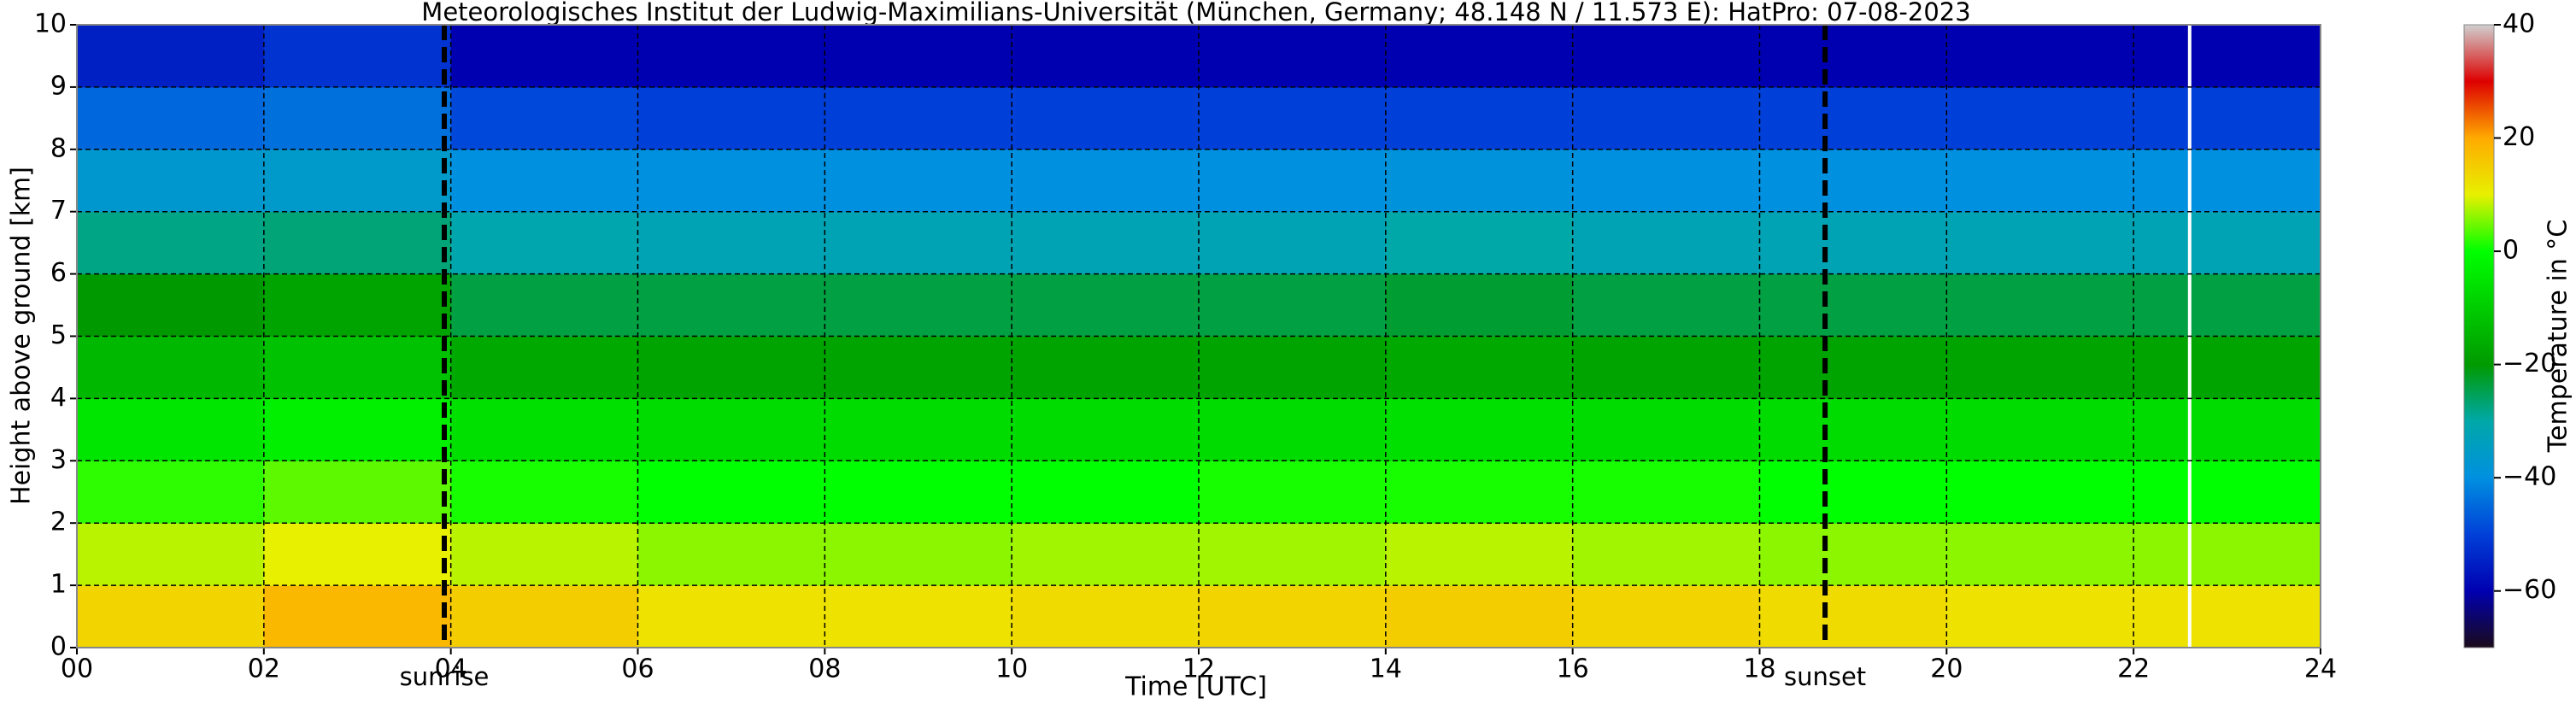 The width and height of the screenshot is (2576, 704). Describe the element at coordinates (2133, 669) in the screenshot. I see `x-tick-label: 22` at that location.